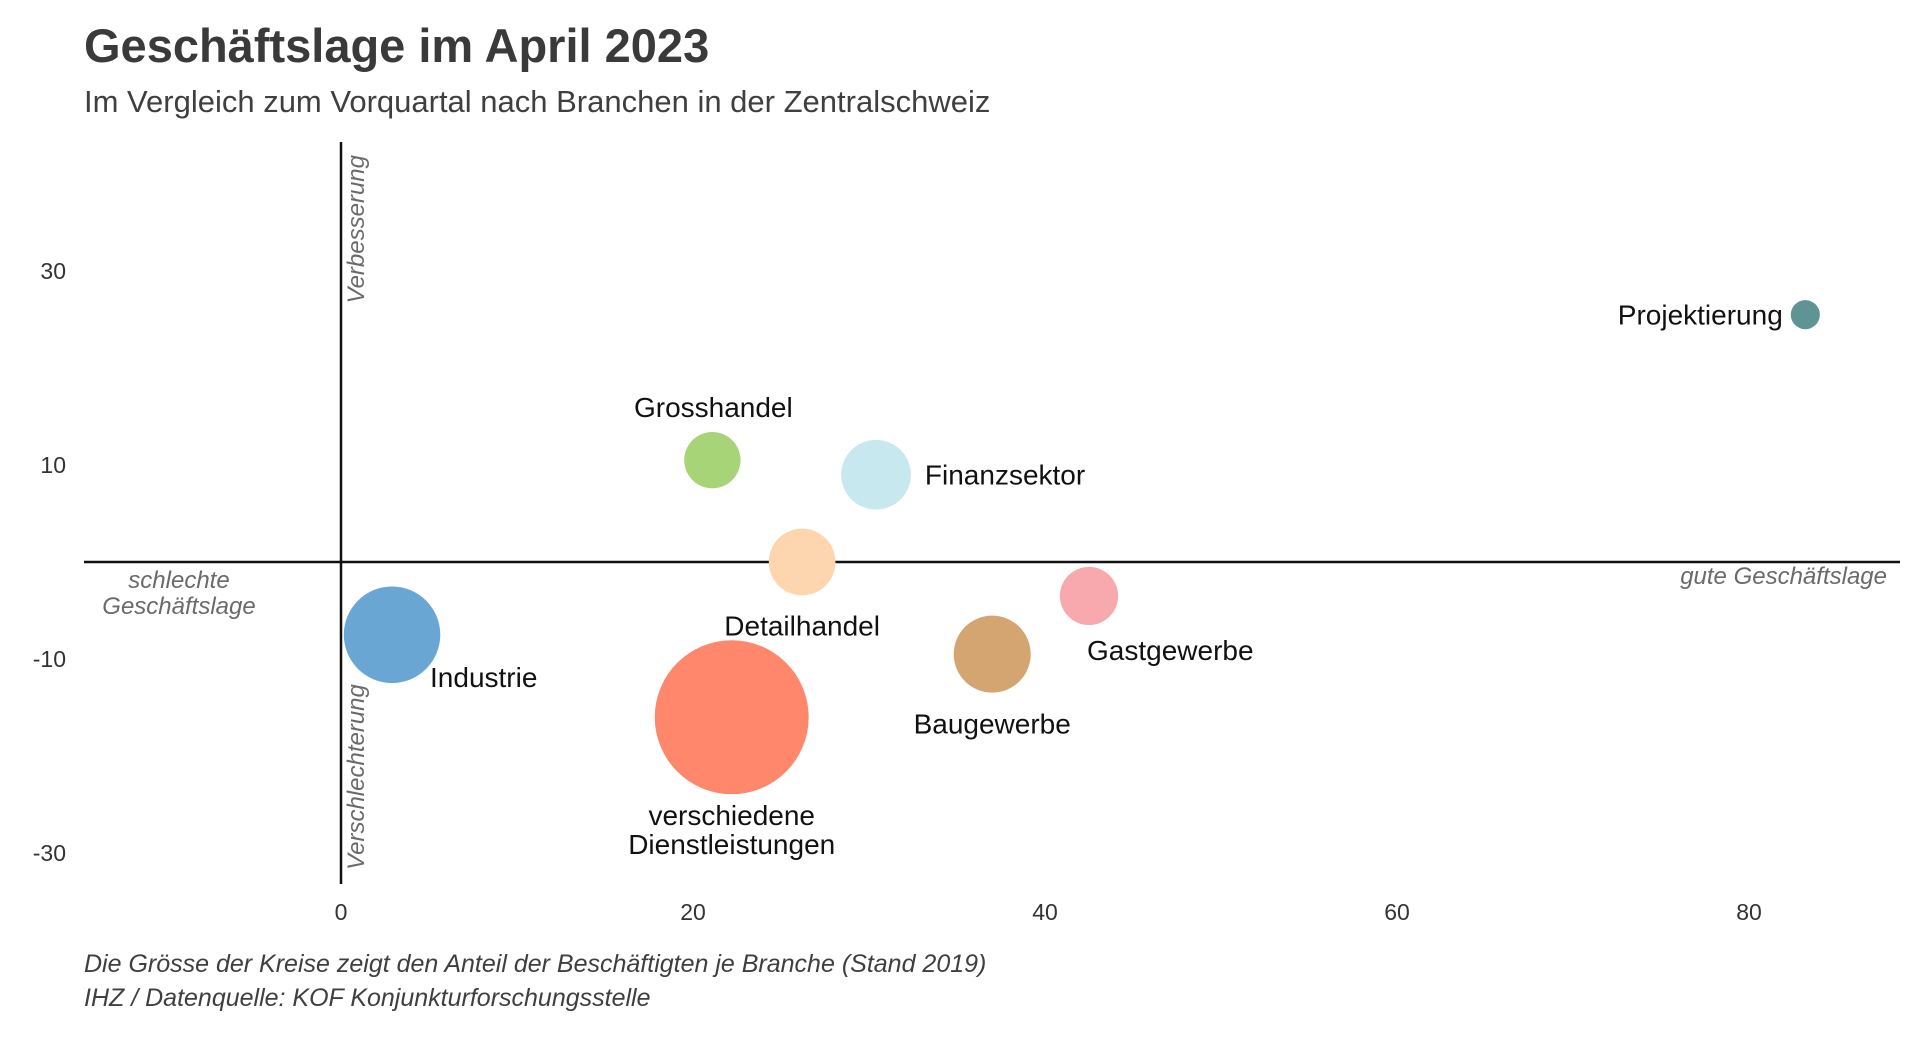 This screenshot has width=1920, height=1055. What do you see at coordinates (731, 844) in the screenshot?
I see `bubble-label-verschiedene-dienstleistungen: Dienstleistungen` at bounding box center [731, 844].